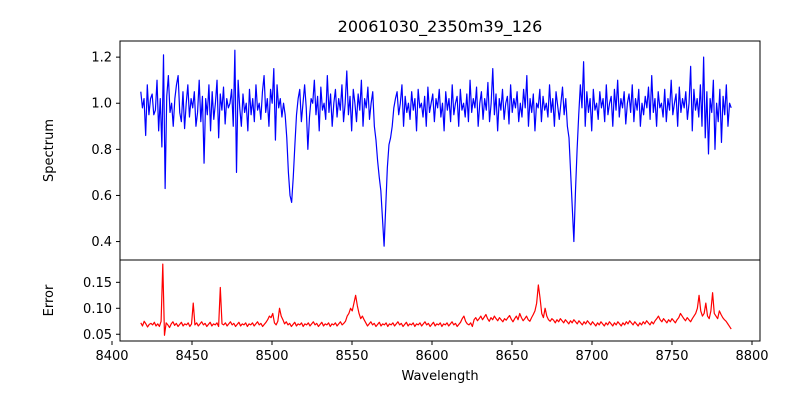  I want to click on x-tick-label: 8600, so click(431, 356).